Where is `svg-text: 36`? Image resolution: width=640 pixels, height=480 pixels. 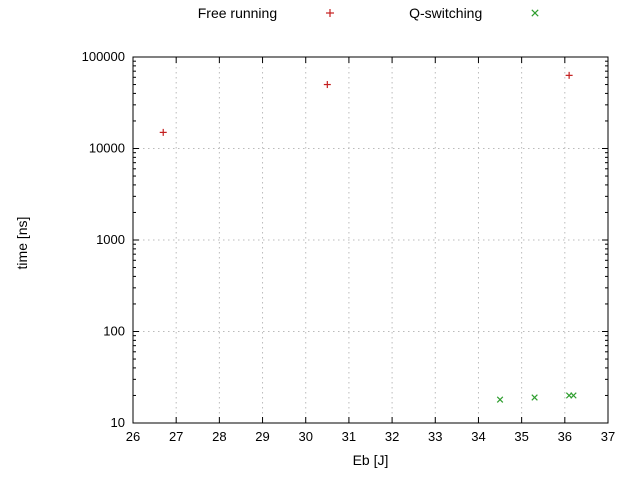 svg-text: 36 is located at coordinates (565, 436).